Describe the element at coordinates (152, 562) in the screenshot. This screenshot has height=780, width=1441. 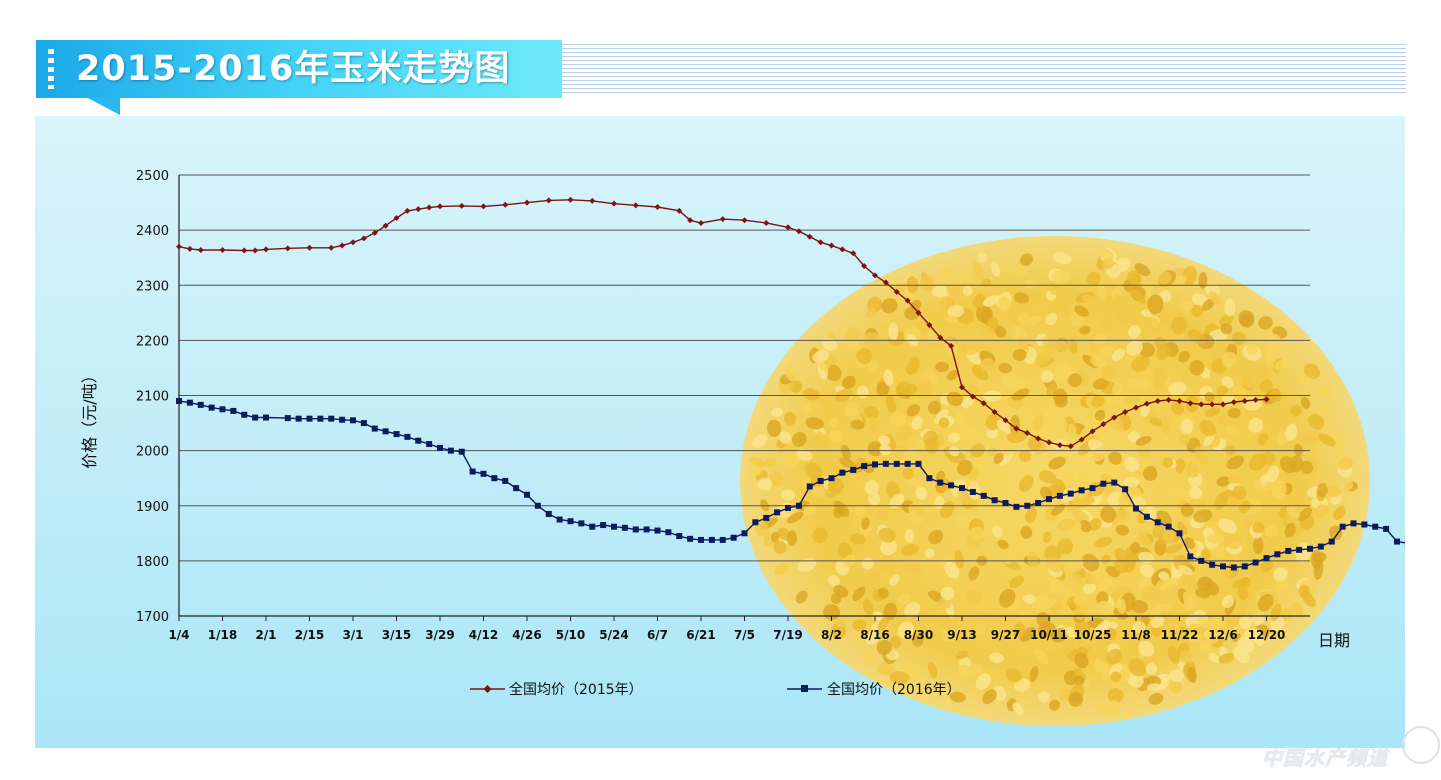
I see `y-tick-label: 1800` at that location.